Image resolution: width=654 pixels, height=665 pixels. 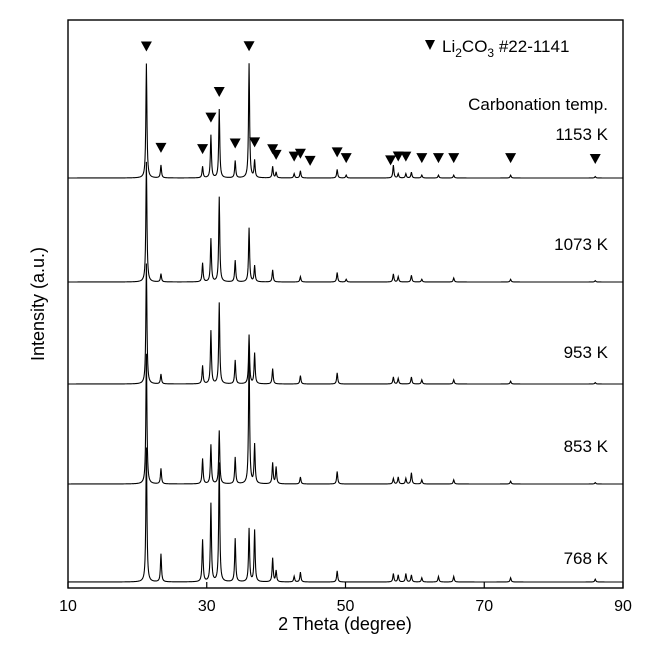 I want to click on x-axis-ticks: 10 30 50 70 90, so click(x=345, y=598).